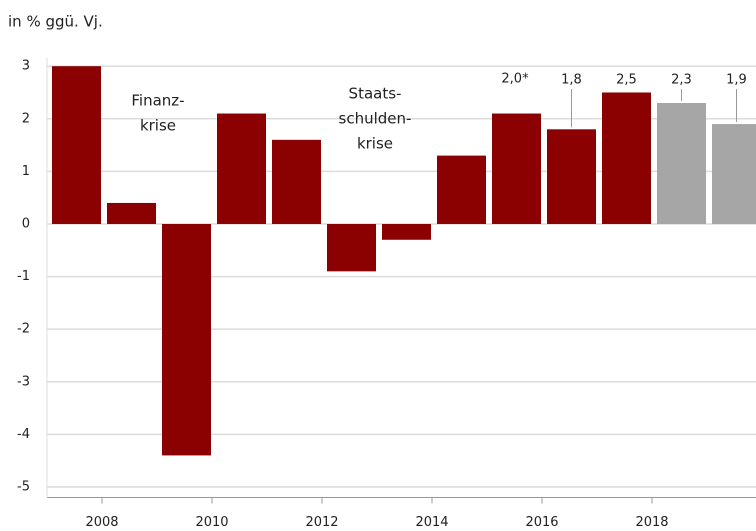 This screenshot has height=531, width=756. Describe the element at coordinates (23, 276) in the screenshot. I see `y-tick-label: -1` at that location.